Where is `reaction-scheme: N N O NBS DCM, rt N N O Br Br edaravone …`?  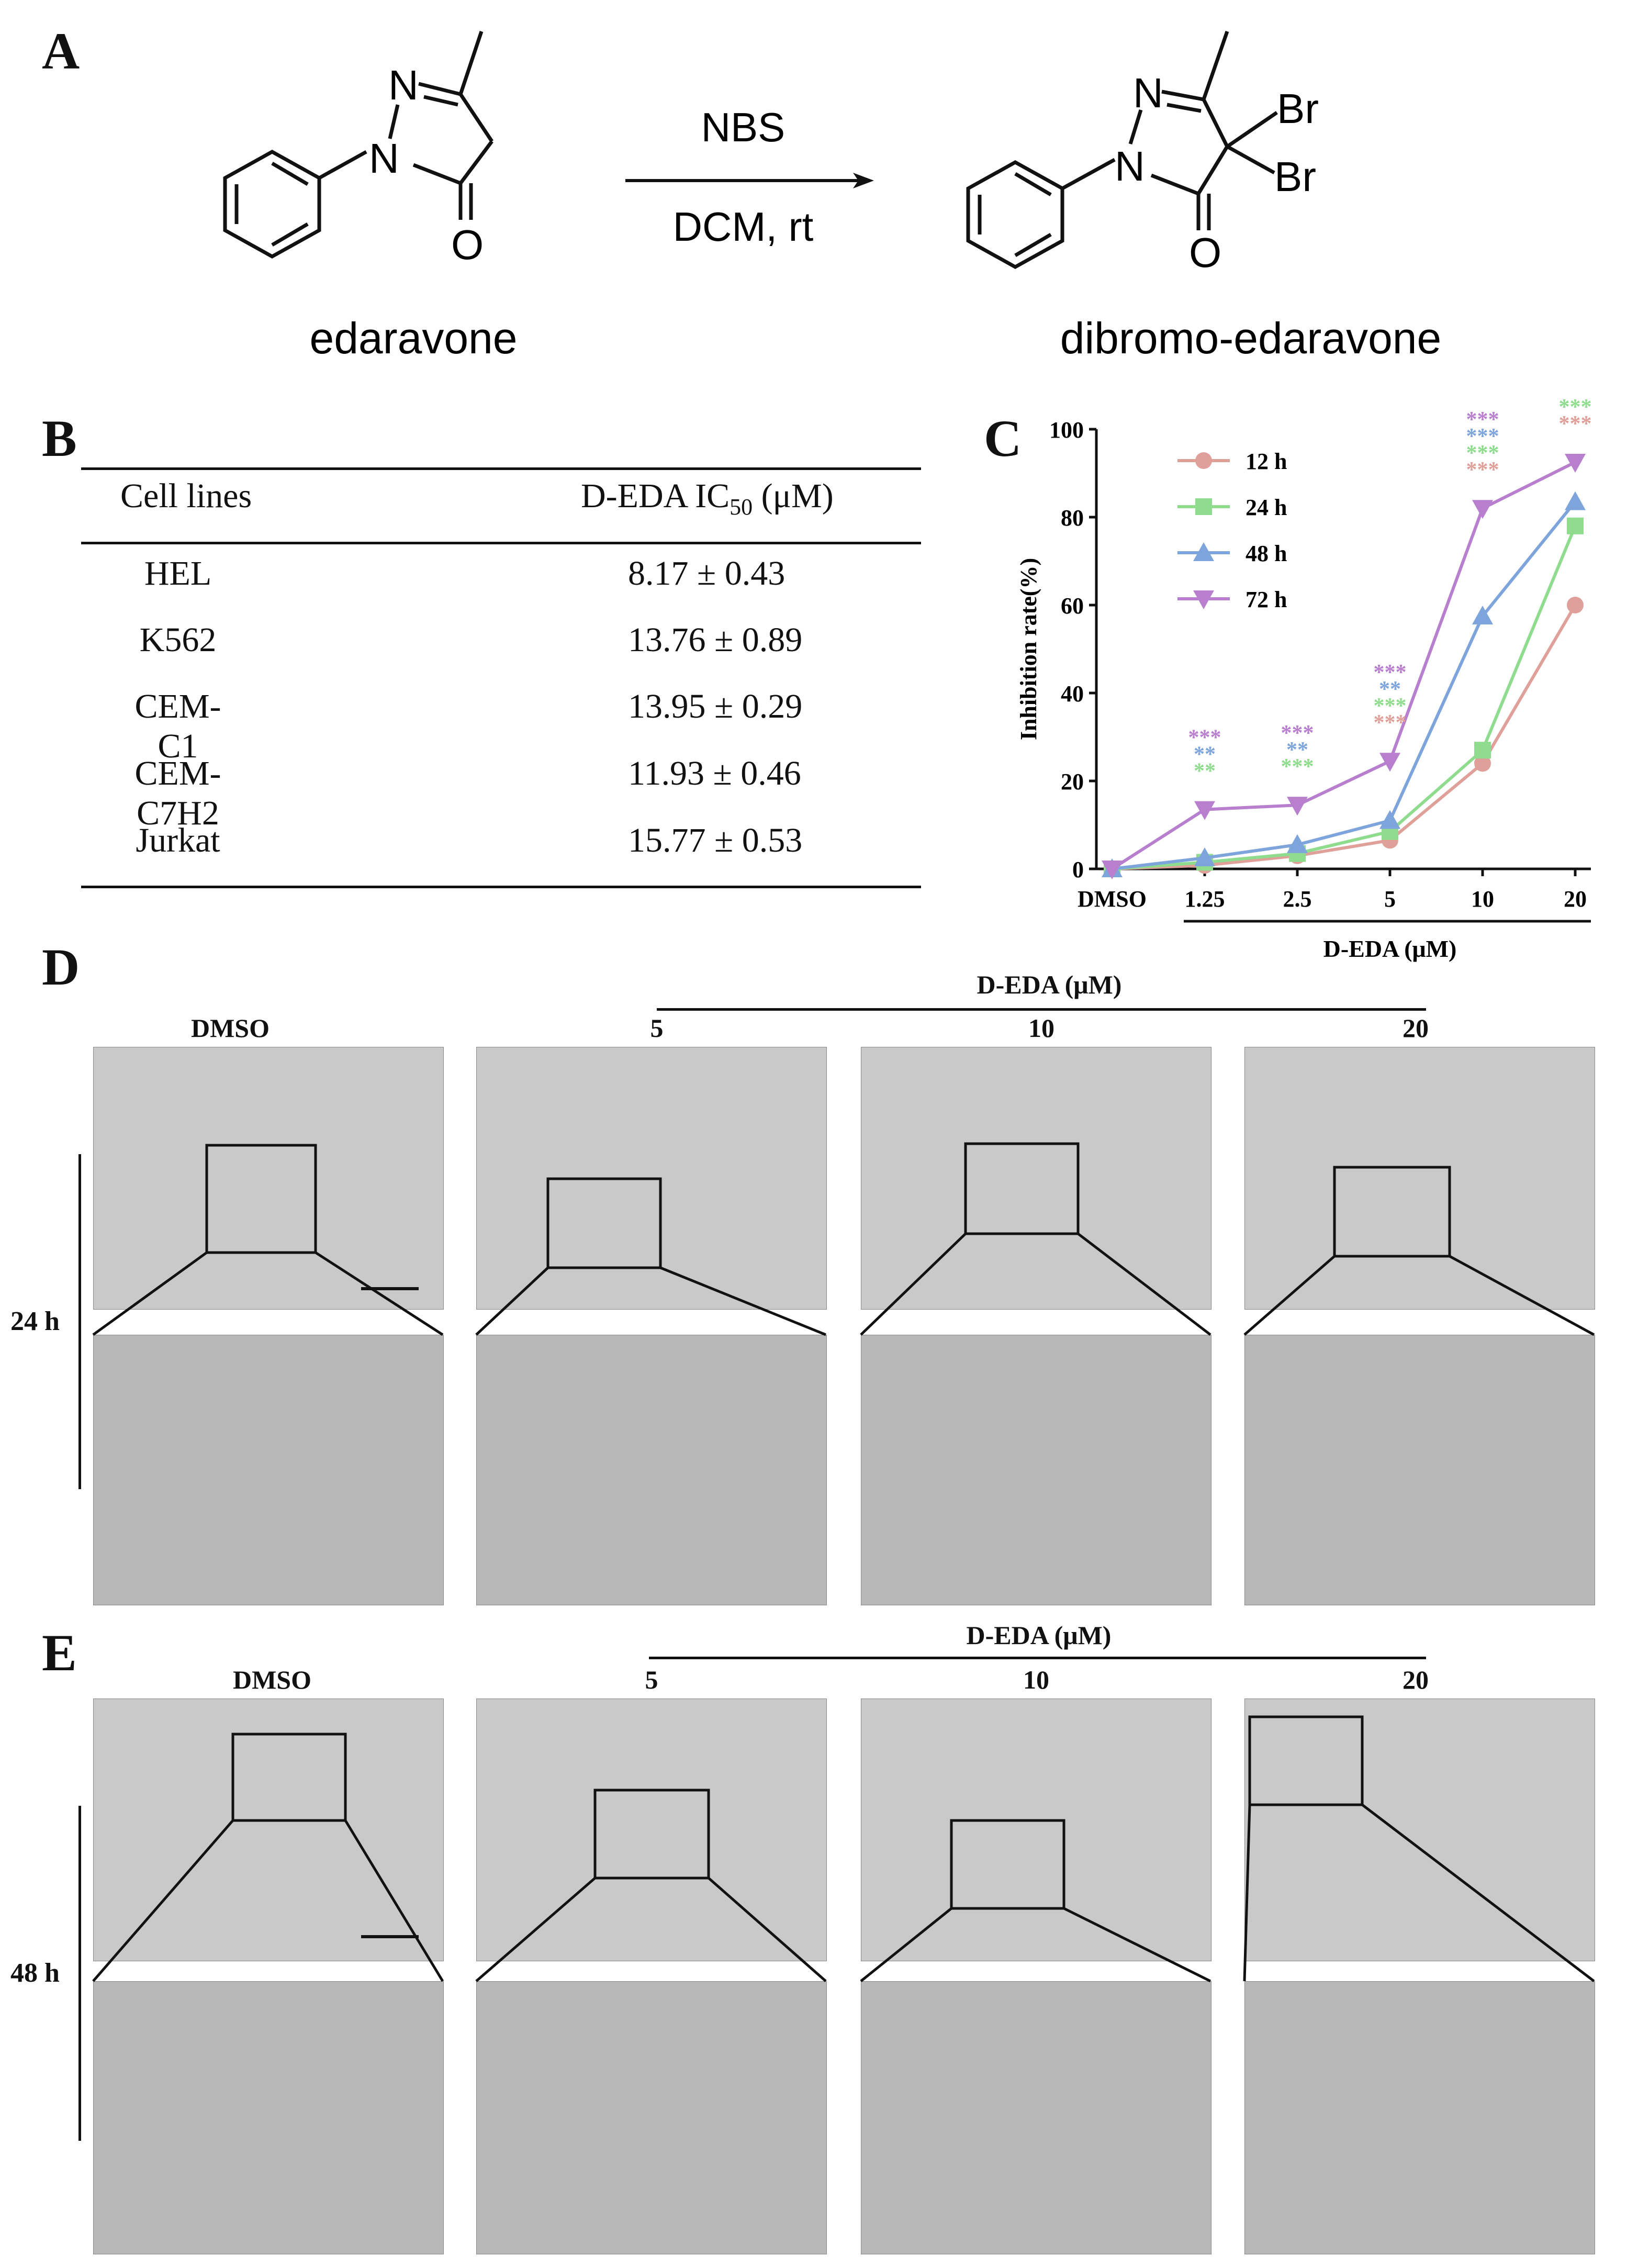 reaction-scheme: N N O NBS DCM, rt N N O Br Br edaravone … is located at coordinates (832, 197).